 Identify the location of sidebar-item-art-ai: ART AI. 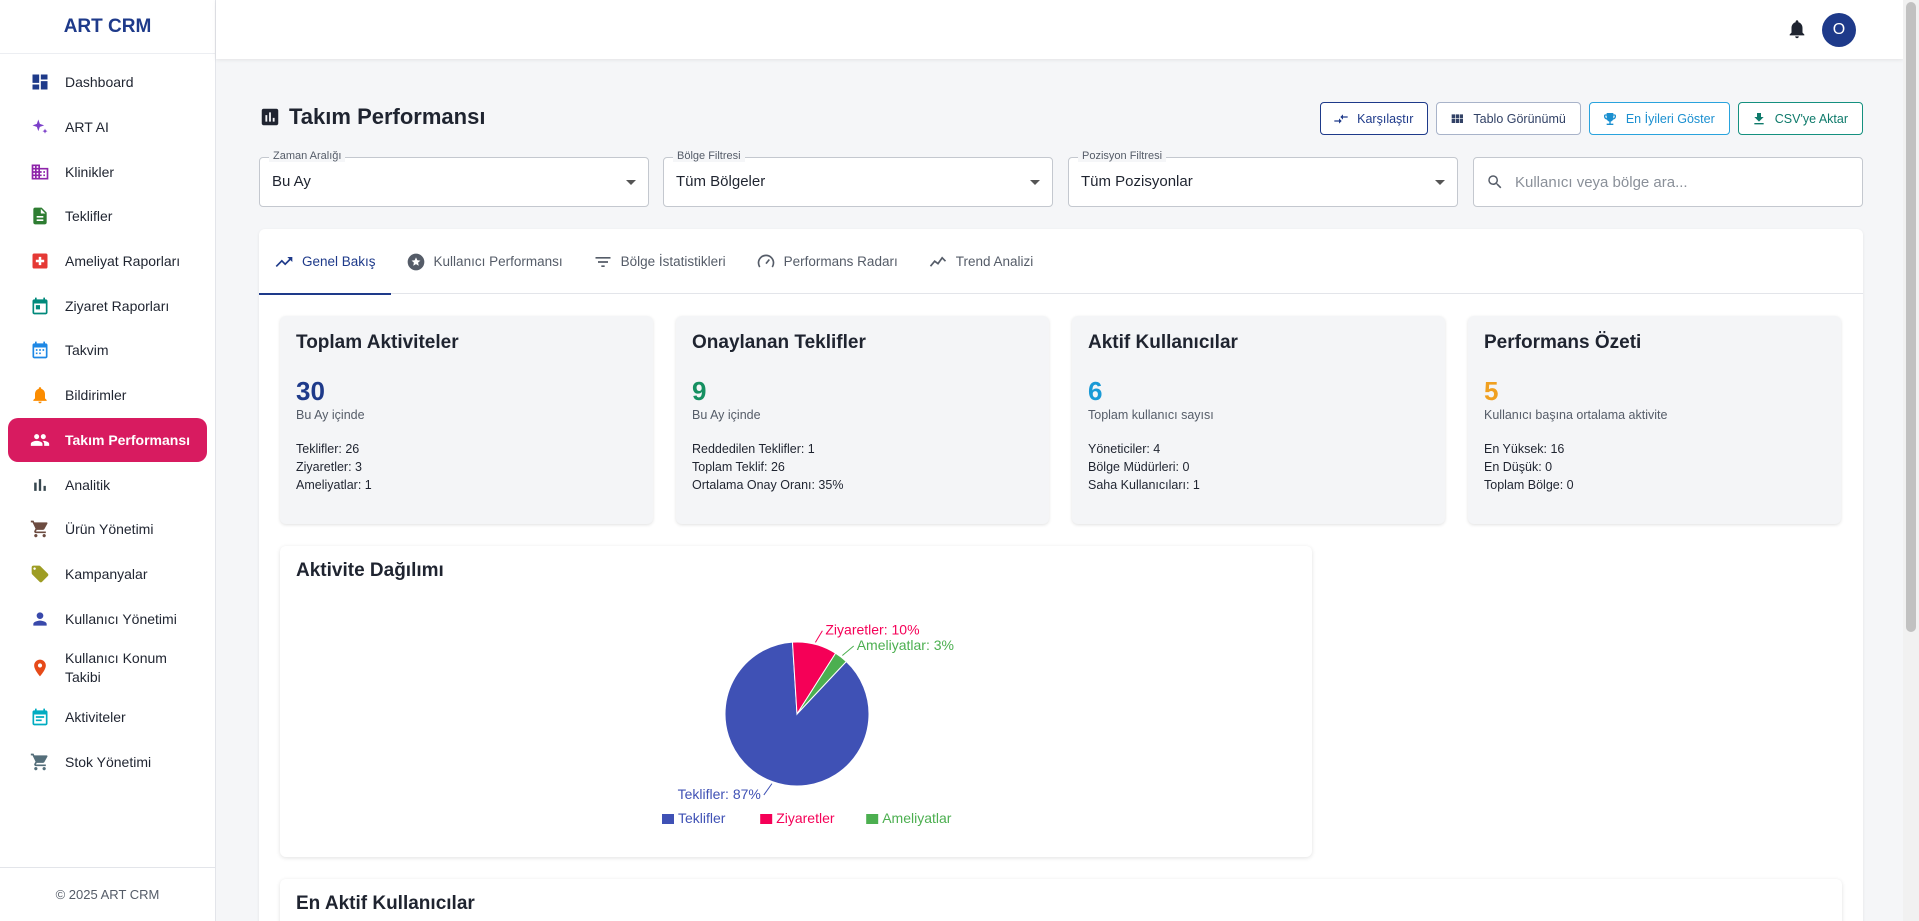
(107, 127).